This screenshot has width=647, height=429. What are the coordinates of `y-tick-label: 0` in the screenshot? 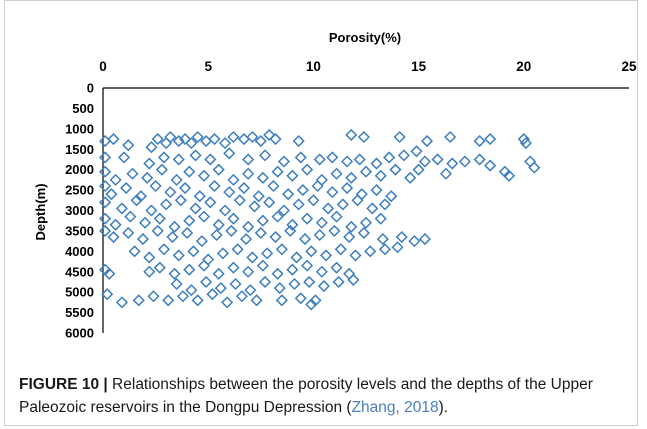 It's located at (90, 88).